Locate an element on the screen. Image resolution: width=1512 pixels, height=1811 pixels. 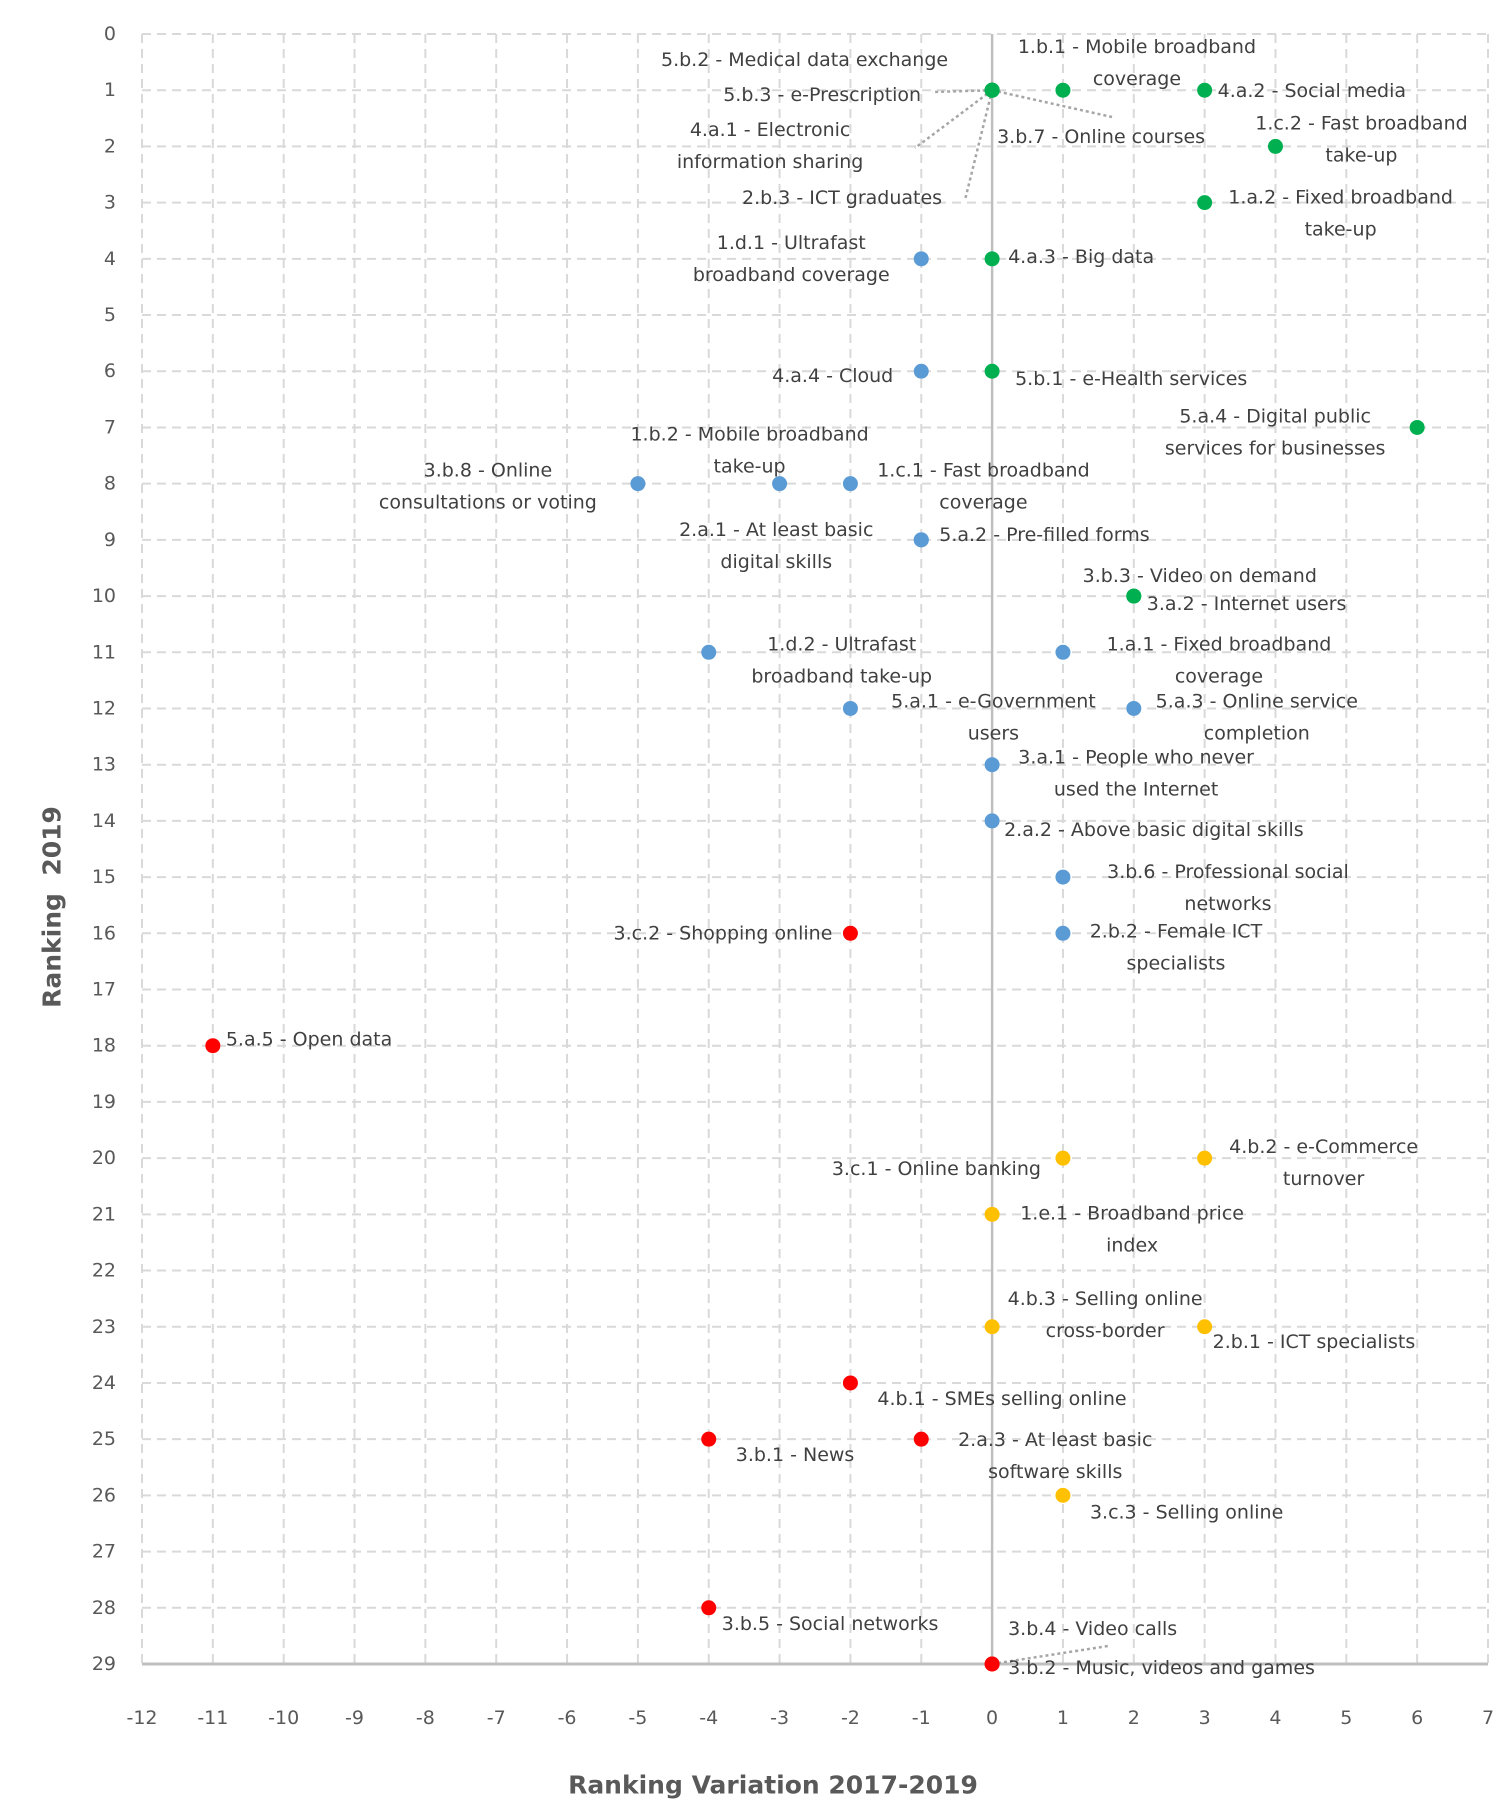
y-tick-label: 8 is located at coordinates (110, 484).